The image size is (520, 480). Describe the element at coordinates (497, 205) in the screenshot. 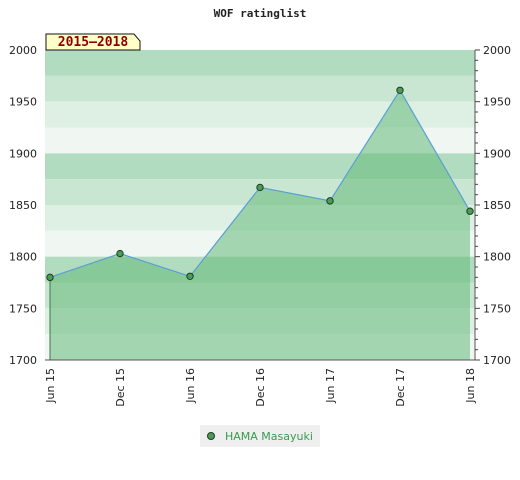

I see `y-tick-label-right: 1850` at that location.